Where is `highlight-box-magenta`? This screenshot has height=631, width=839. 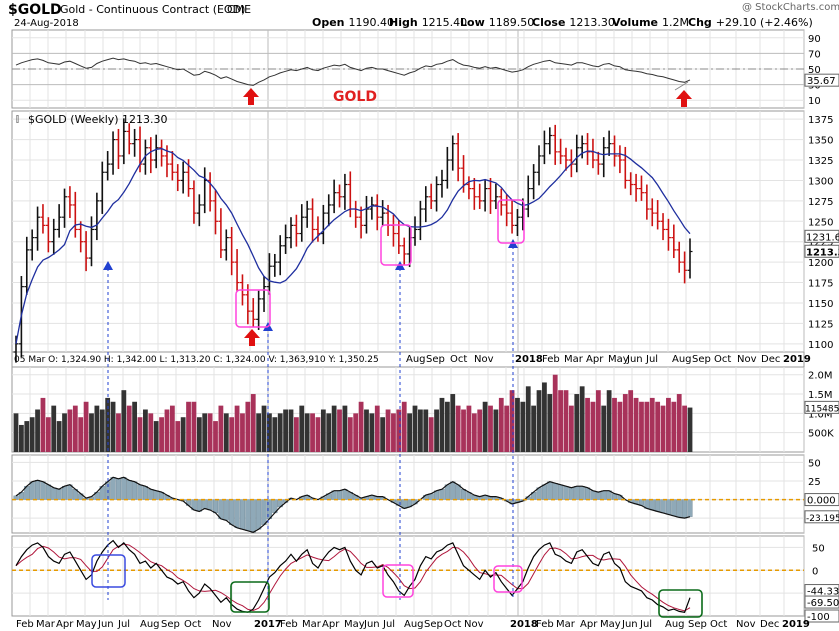 highlight-box-magenta is located at coordinates (508, 579).